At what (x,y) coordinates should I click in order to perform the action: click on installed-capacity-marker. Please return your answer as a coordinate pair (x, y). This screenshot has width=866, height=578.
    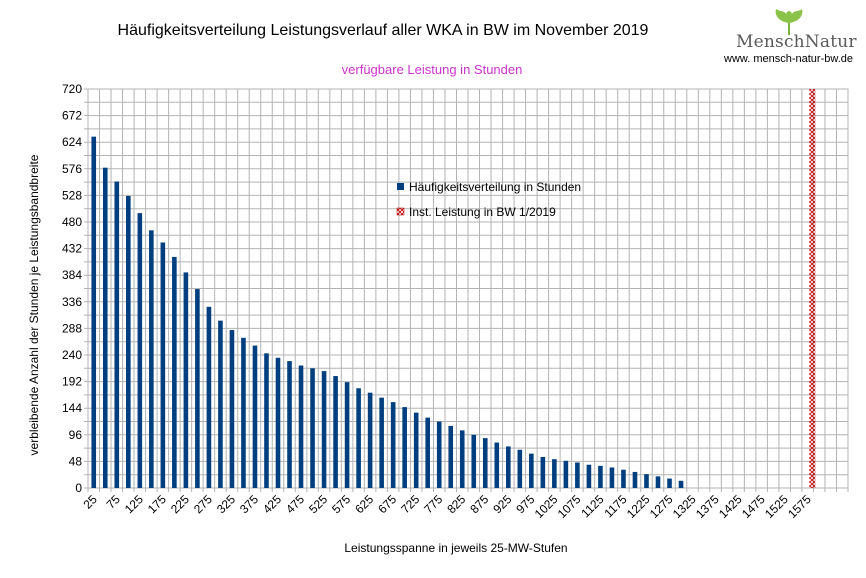
    Looking at the image, I should click on (812, 288).